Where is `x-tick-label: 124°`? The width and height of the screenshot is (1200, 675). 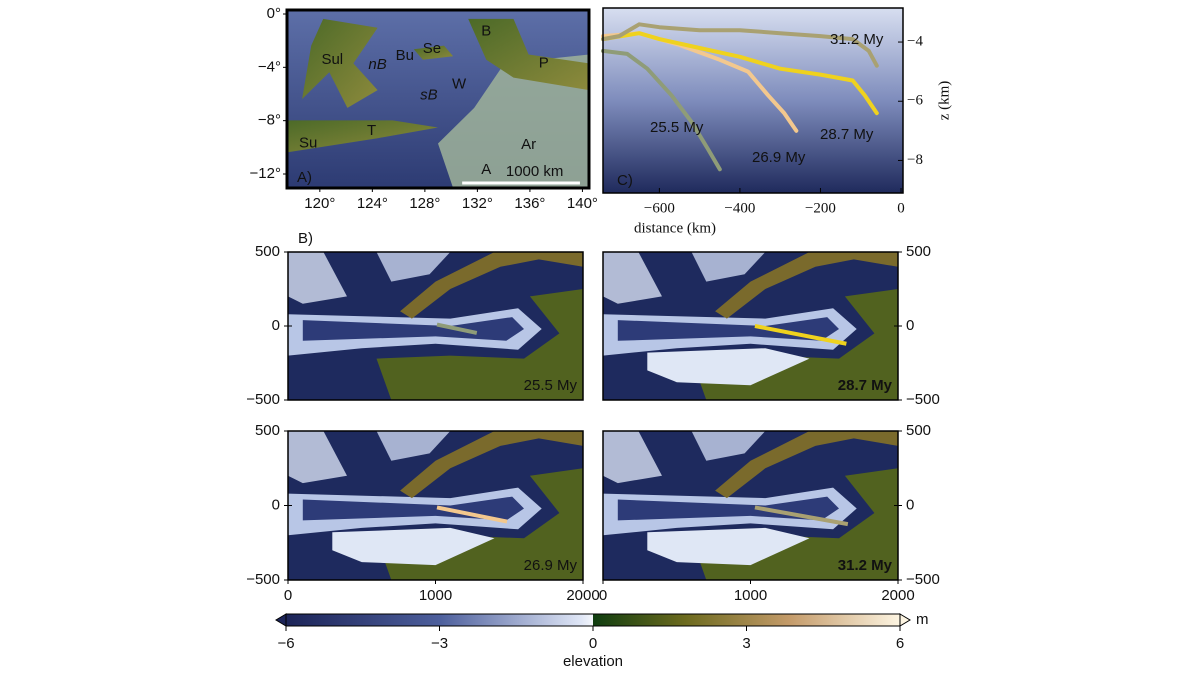
x-tick-label: 124° is located at coordinates (372, 203).